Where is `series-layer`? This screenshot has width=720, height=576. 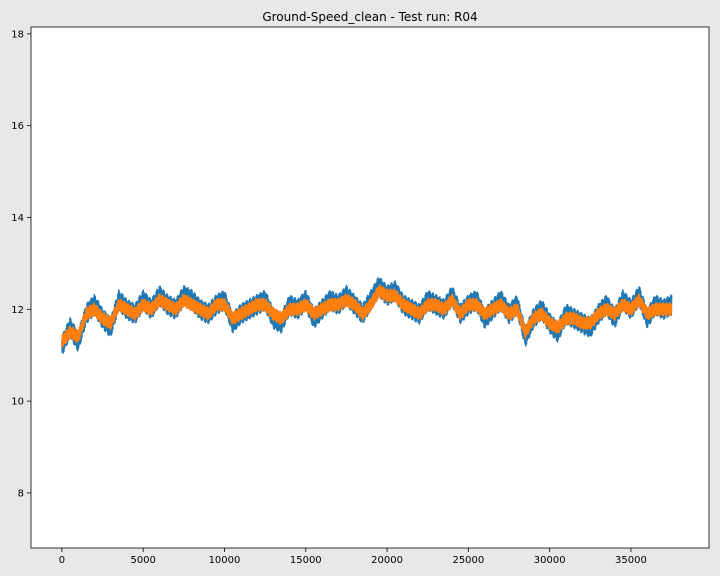 series-layer is located at coordinates (367, 315).